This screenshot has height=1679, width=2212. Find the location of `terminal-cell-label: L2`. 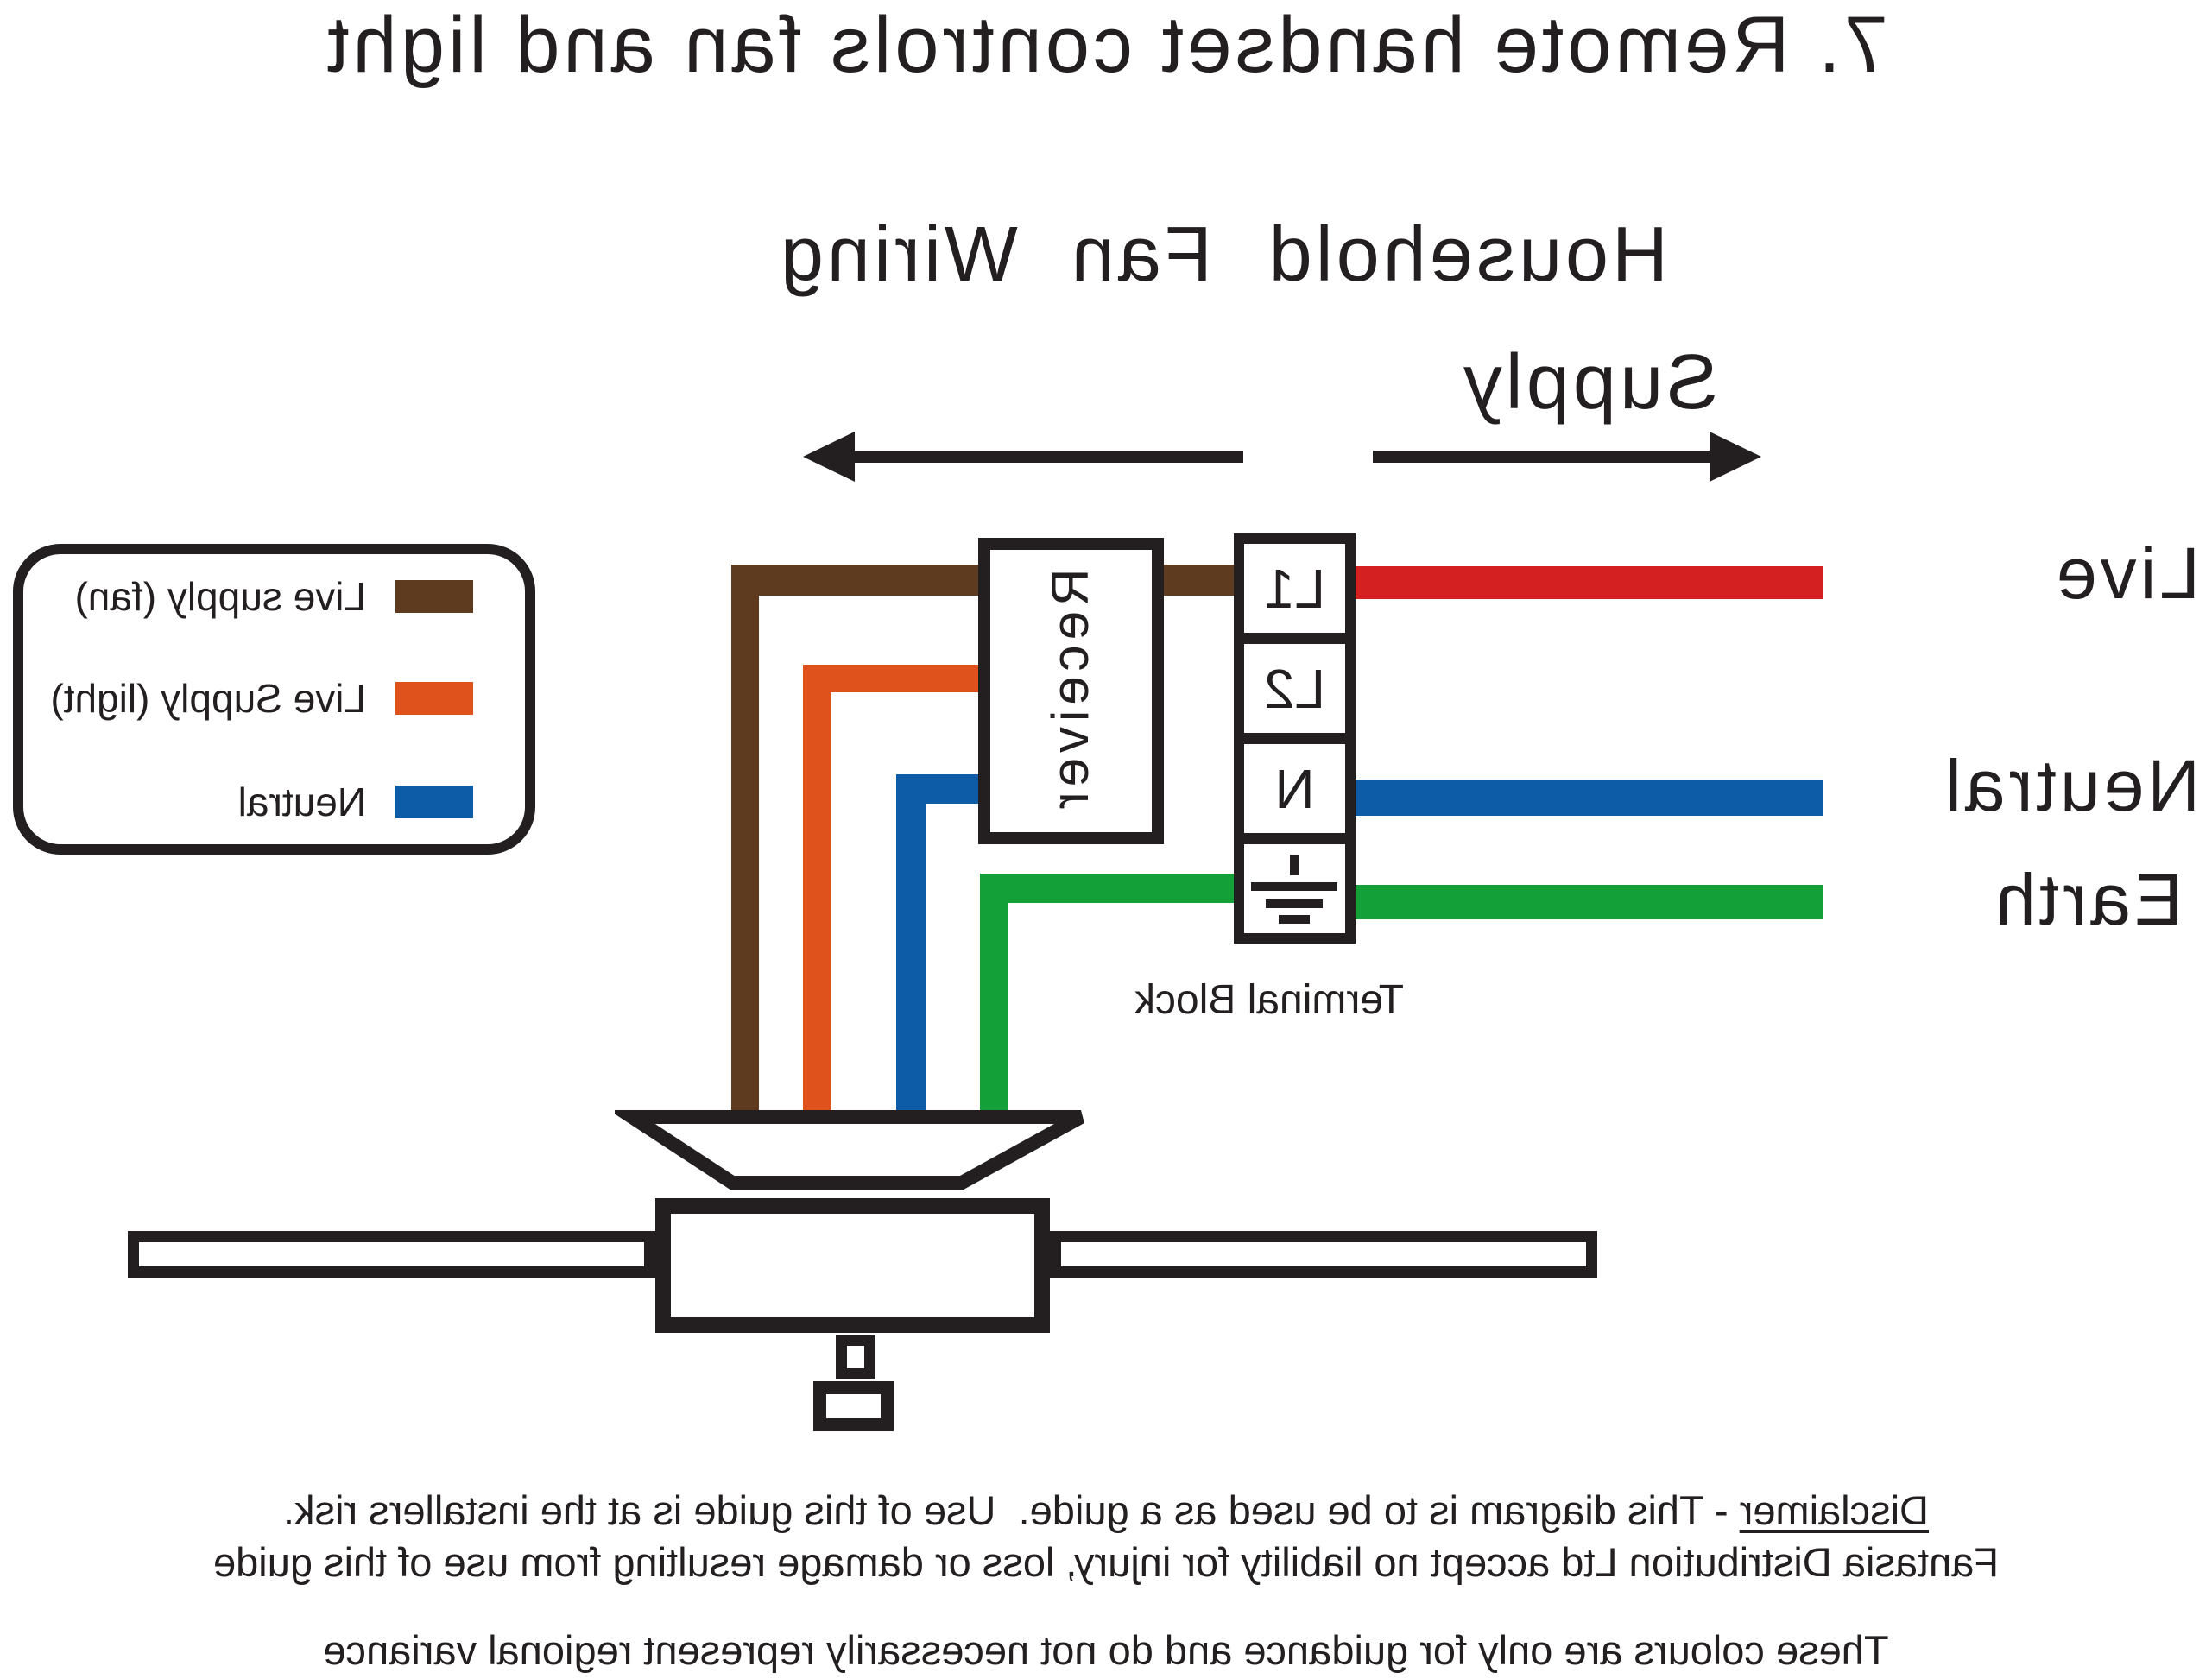

terminal-cell-label: L2 is located at coordinates (1294, 688).